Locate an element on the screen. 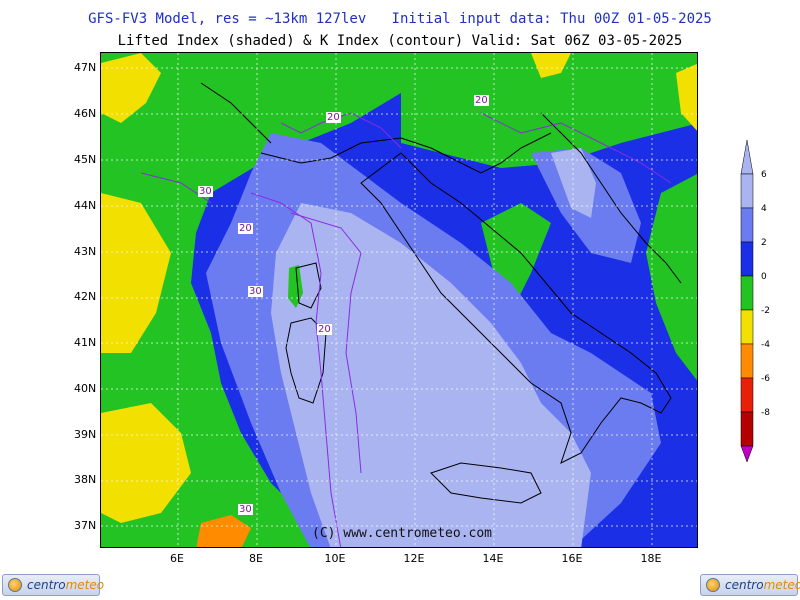 This screenshot has height=600, width=800. centrometeo-logo-left: centrometeo is located at coordinates (53, 585).